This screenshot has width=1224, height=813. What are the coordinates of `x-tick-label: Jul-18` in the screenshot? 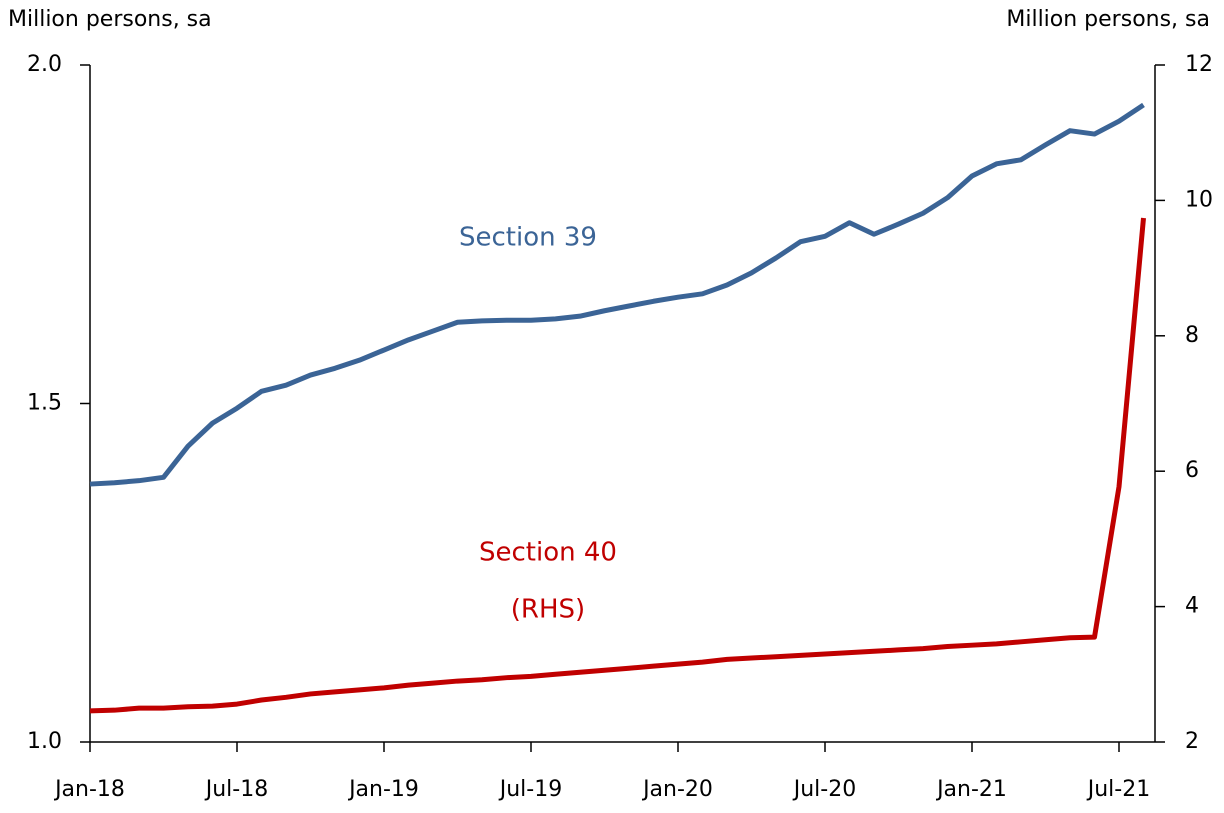 It's located at (236, 789).